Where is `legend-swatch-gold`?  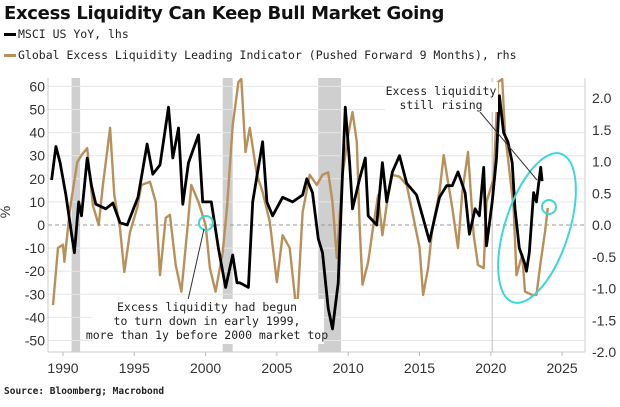
legend-swatch-gold is located at coordinates (10, 55).